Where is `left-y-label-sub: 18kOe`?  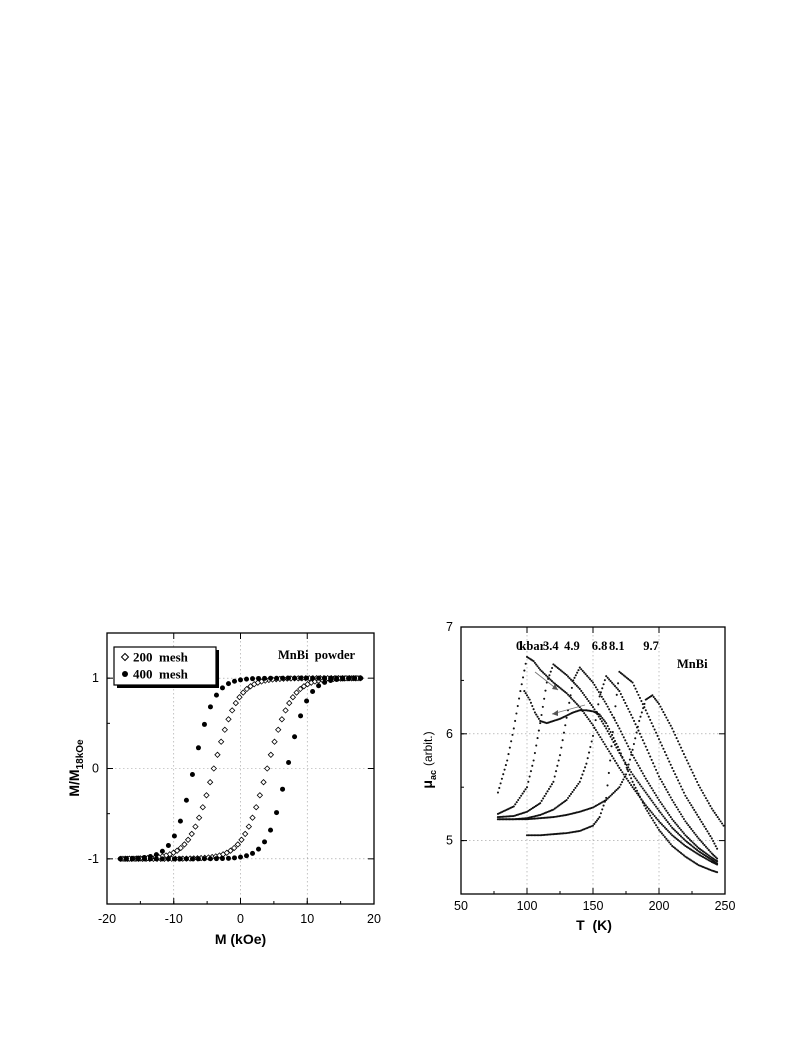
left-y-label-sub: 18kOe is located at coordinates (80, 754).